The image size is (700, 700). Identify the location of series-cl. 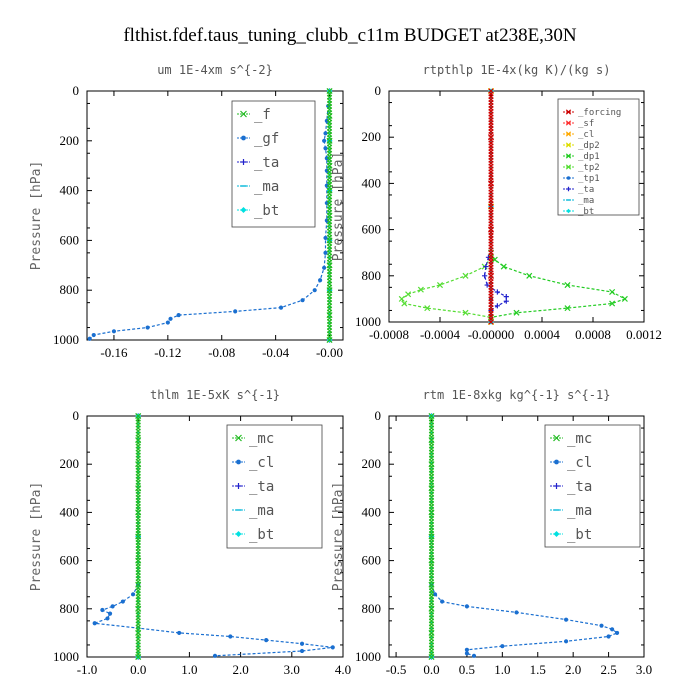
(213, 620).